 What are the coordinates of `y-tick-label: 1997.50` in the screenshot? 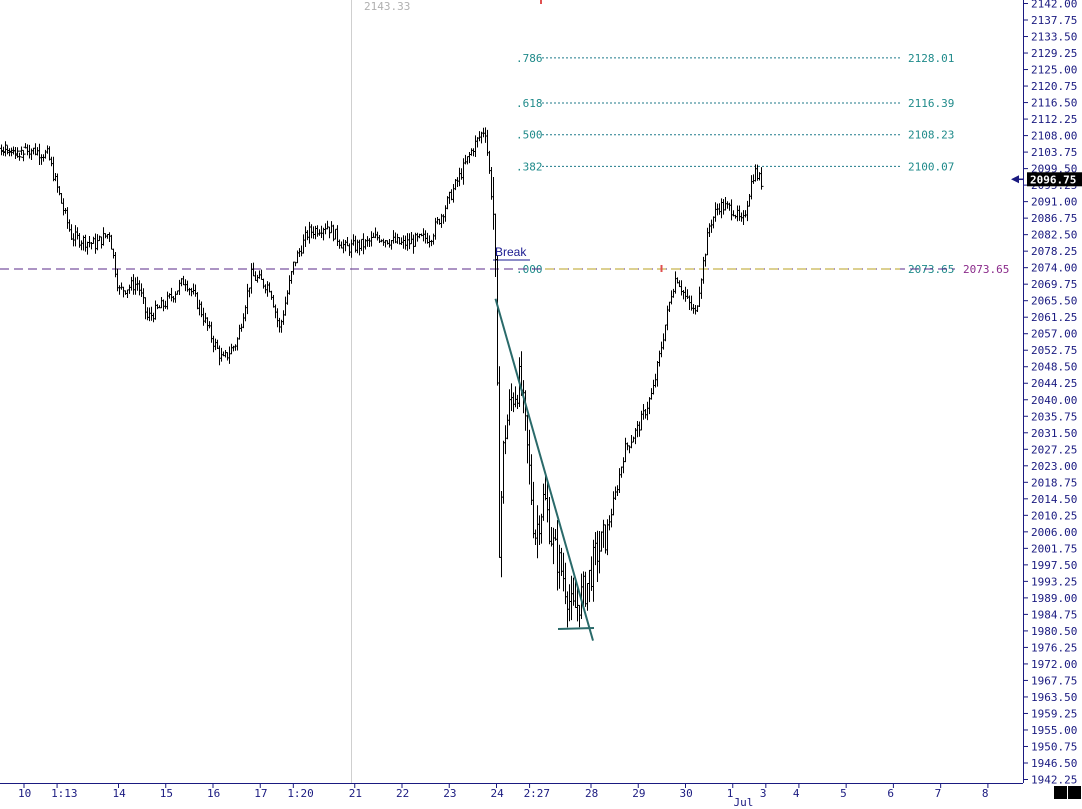 It's located at (1054, 565).